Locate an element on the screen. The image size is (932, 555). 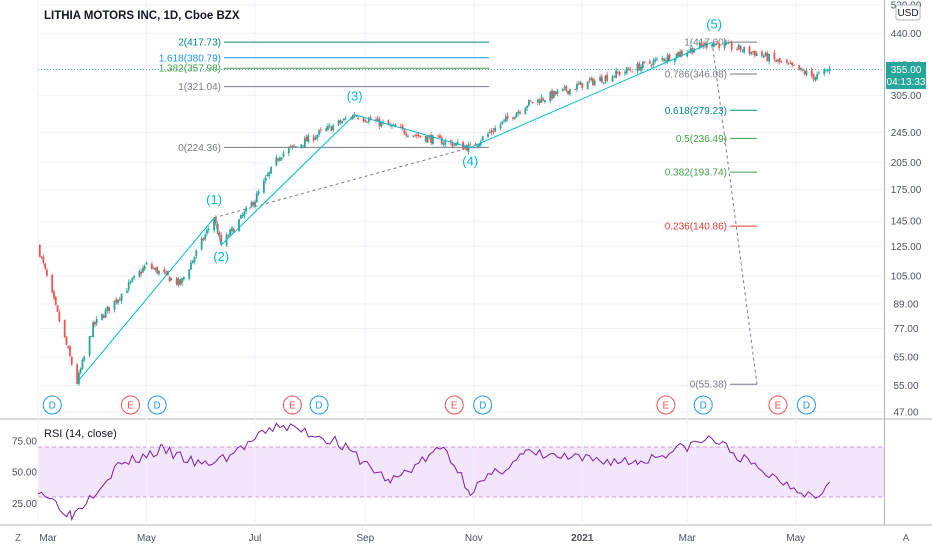
fib-retracement-level-label: 0(55.38) is located at coordinates (708, 385).